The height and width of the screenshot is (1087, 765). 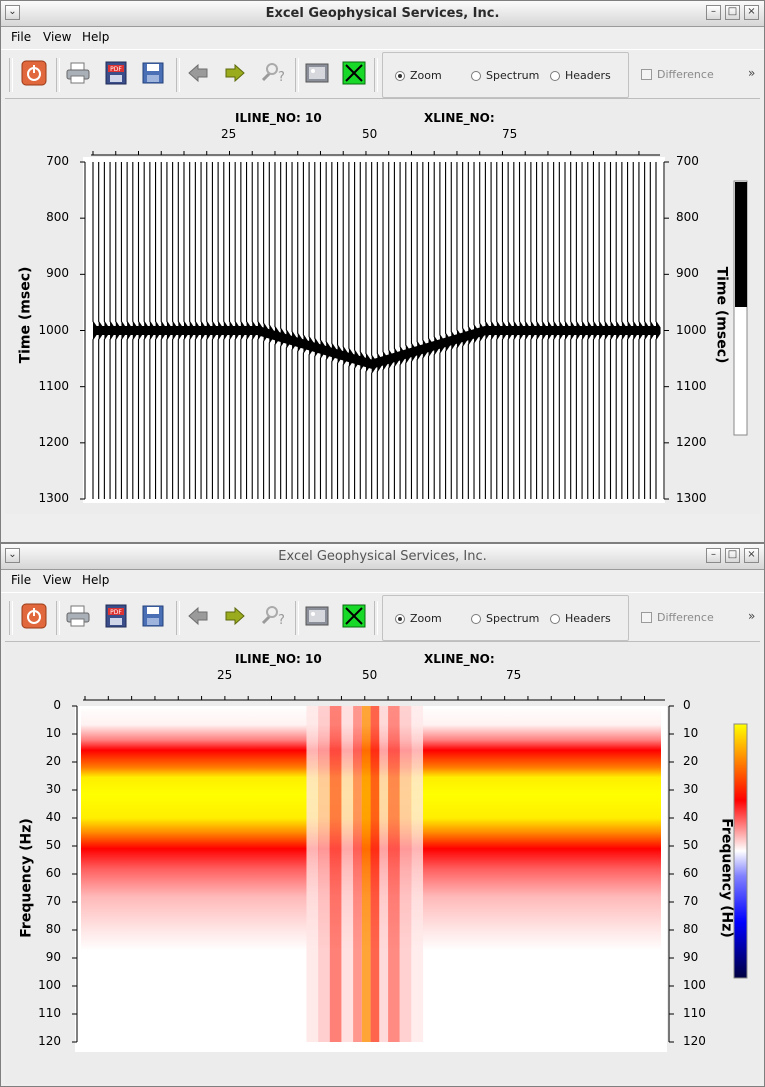 I want to click on amplitude-colorbar, so click(x=740, y=308).